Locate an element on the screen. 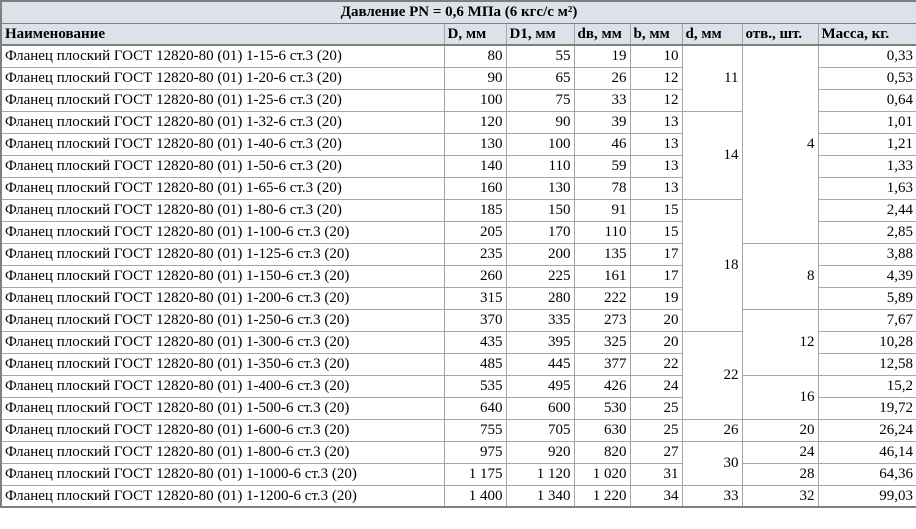 The image size is (916, 529). cell-D1: 65 is located at coordinates (540, 78).